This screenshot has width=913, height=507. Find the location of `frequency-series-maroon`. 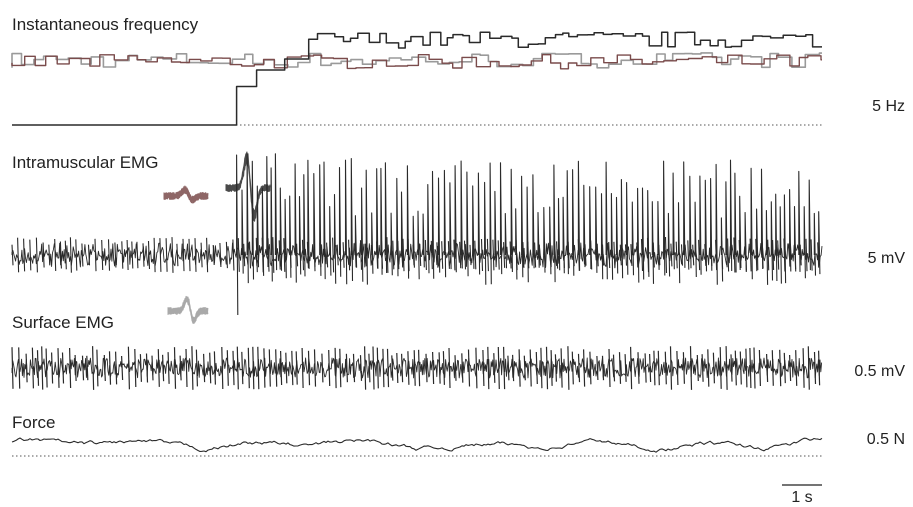

frequency-series-maroon is located at coordinates (416, 62).